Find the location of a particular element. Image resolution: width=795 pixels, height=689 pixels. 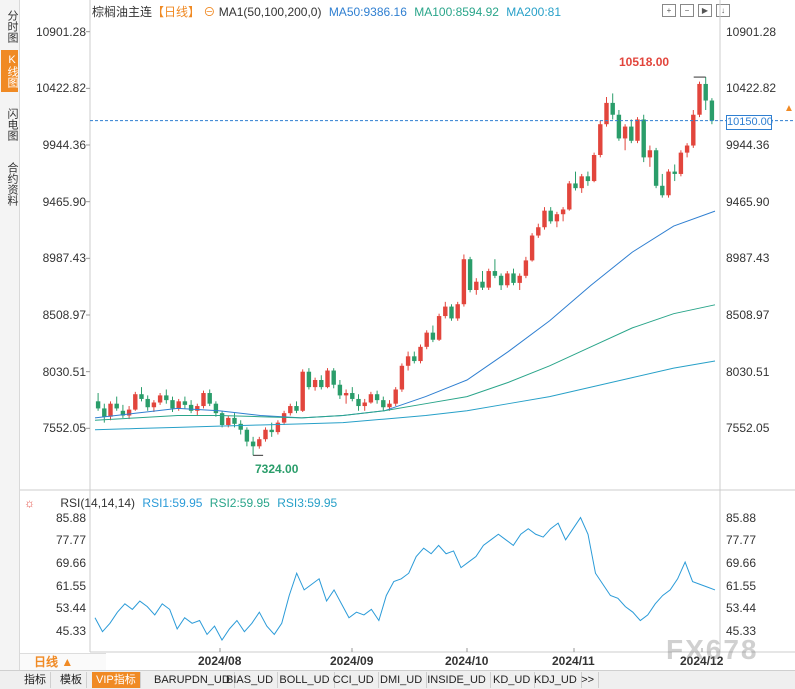

ma-config-label: MA1(50,100,200,0) is located at coordinates (270, 12).